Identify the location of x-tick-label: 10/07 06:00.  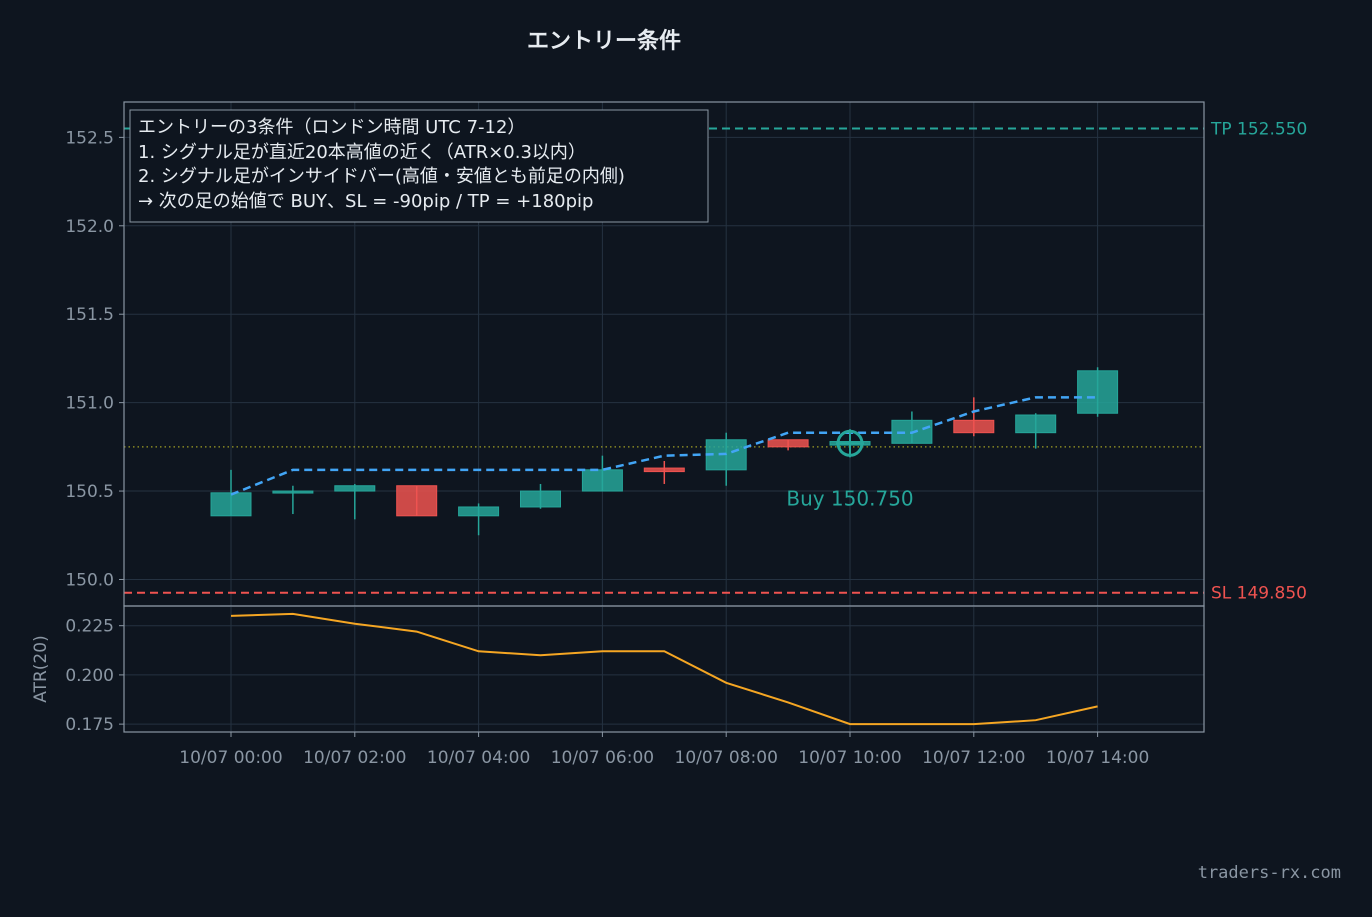
(602, 758).